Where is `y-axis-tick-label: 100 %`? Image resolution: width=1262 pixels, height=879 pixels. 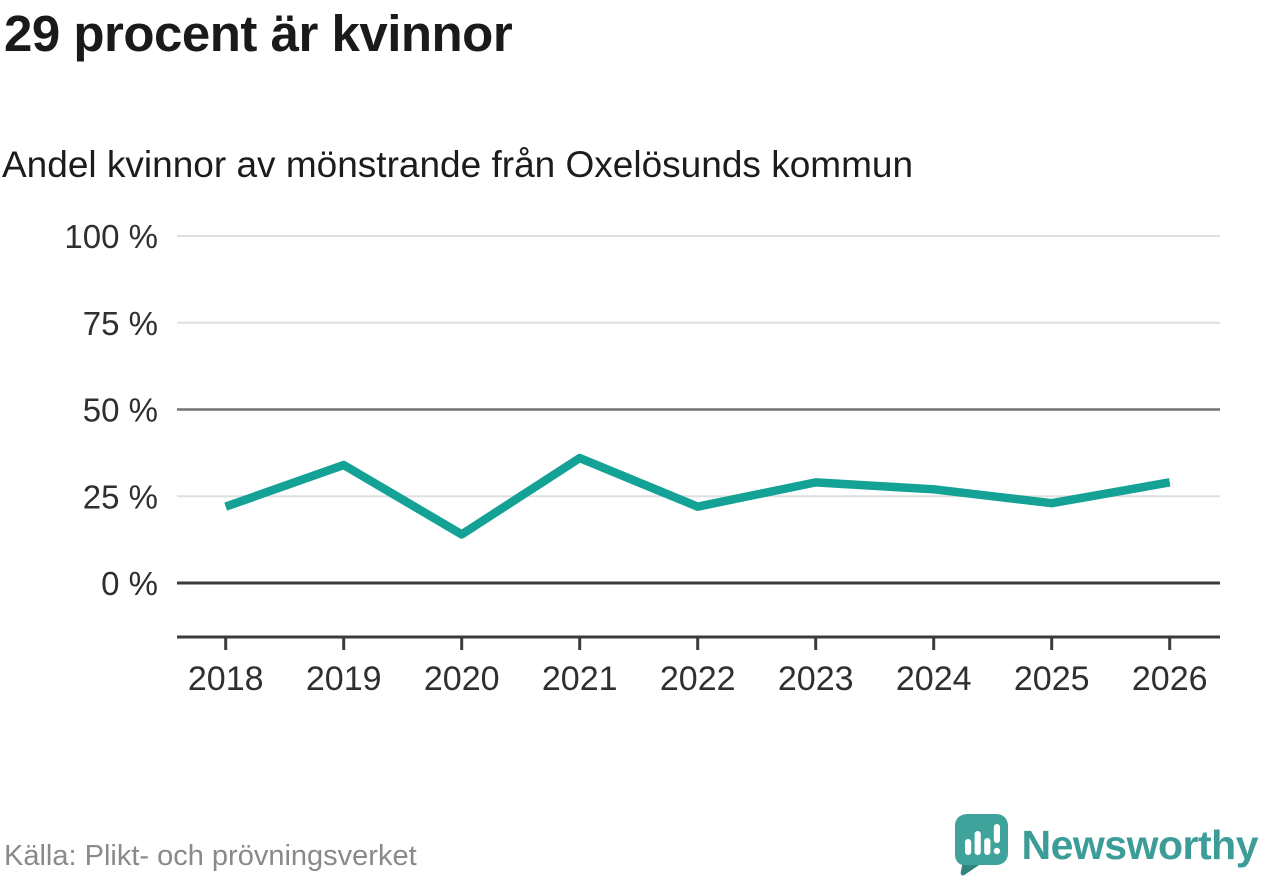
y-axis-tick-label: 100 % is located at coordinates (111, 236).